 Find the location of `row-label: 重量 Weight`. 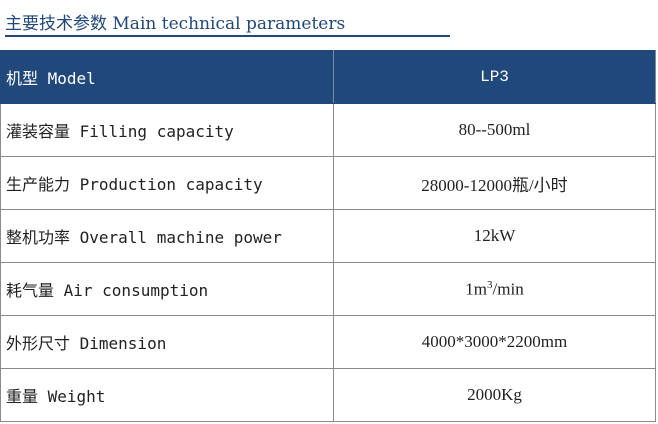

row-label: 重量 Weight is located at coordinates (167, 395).